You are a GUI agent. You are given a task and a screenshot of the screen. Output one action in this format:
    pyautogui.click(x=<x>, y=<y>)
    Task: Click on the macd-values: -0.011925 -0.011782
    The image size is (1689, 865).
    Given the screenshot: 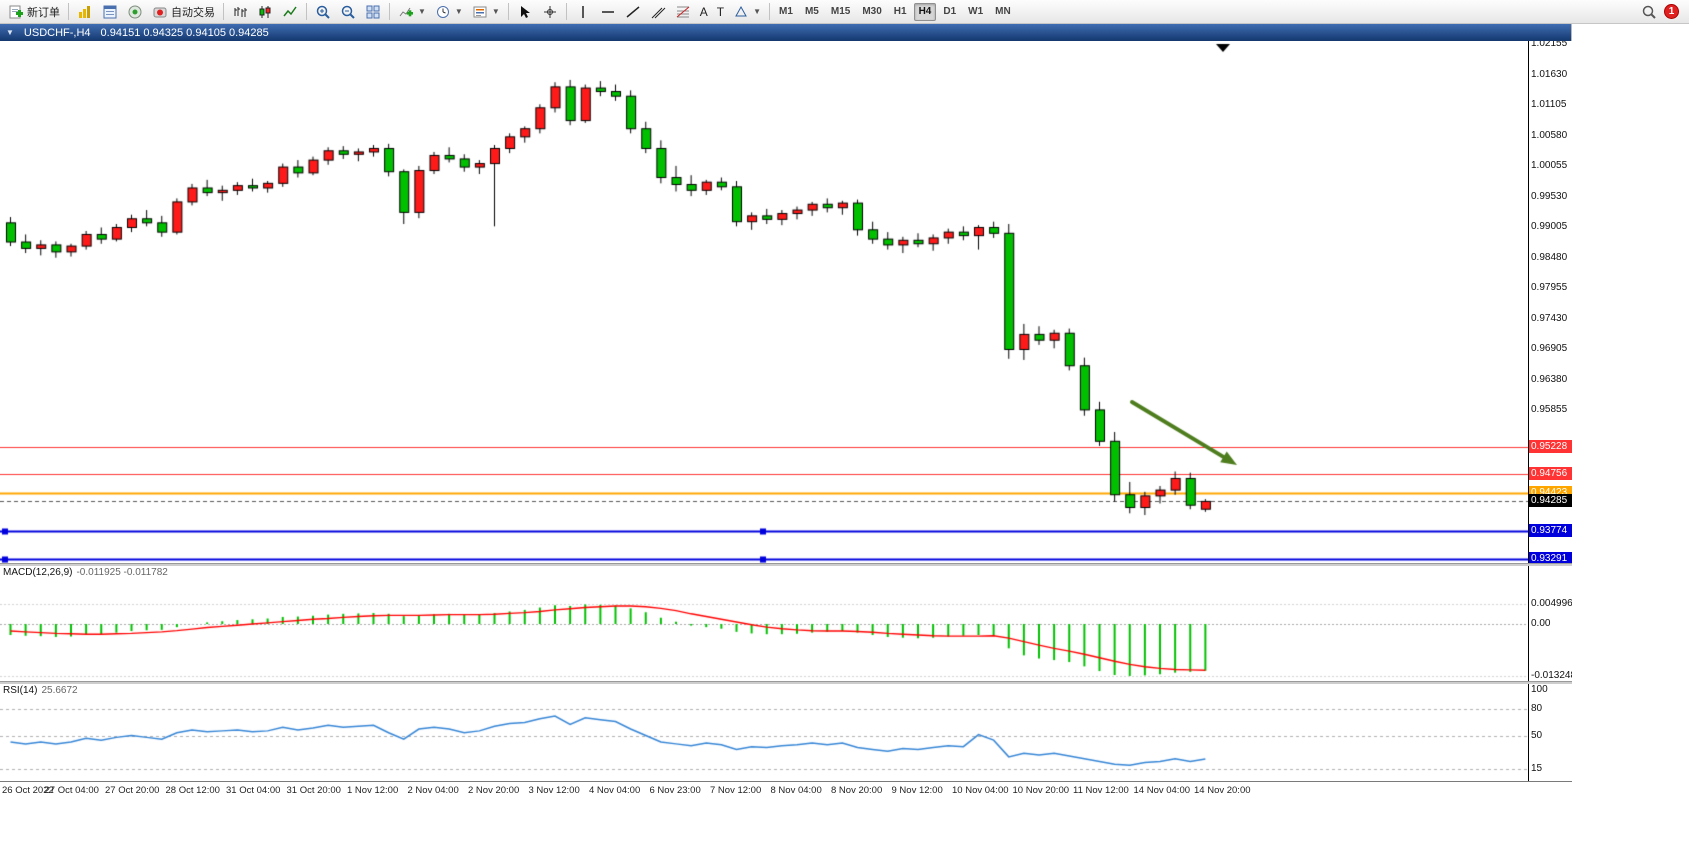 What is the action you would take?
    pyautogui.click(x=122, y=572)
    